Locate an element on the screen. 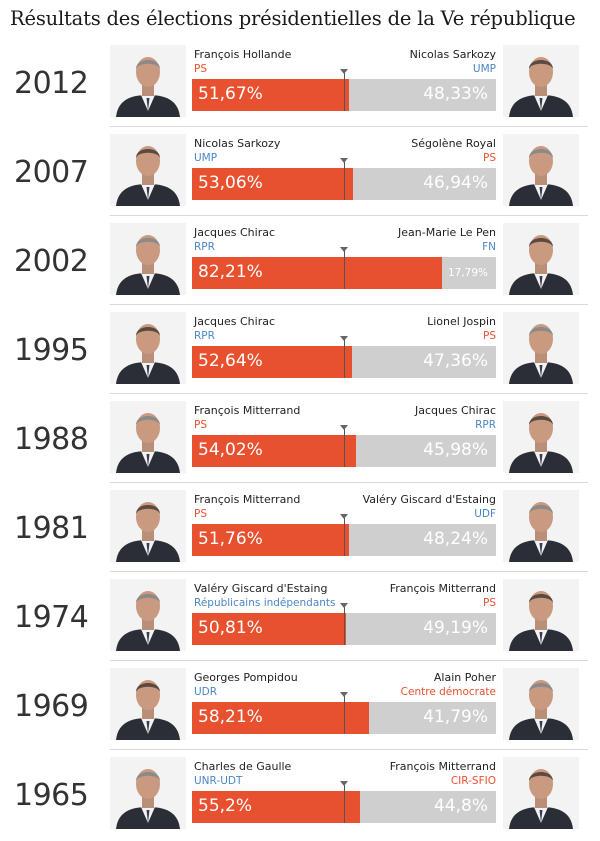  right-result-label: 45,98% is located at coordinates (455, 450).